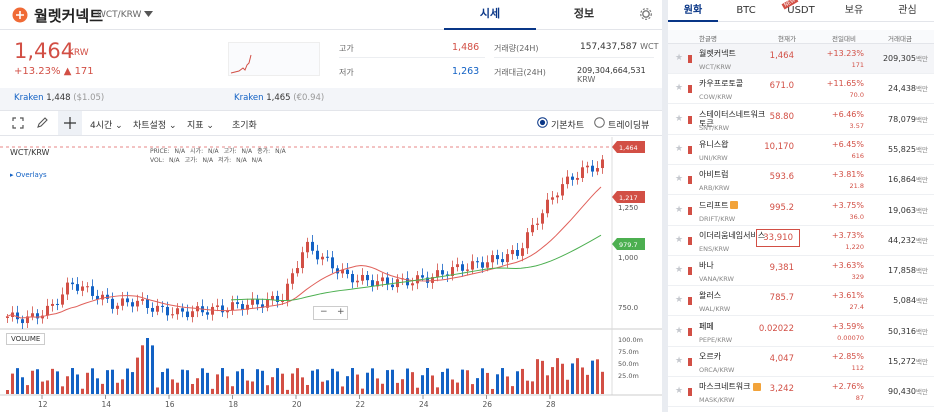  Describe the element at coordinates (331, 15) in the screenshot. I see `coin-header` at that location.